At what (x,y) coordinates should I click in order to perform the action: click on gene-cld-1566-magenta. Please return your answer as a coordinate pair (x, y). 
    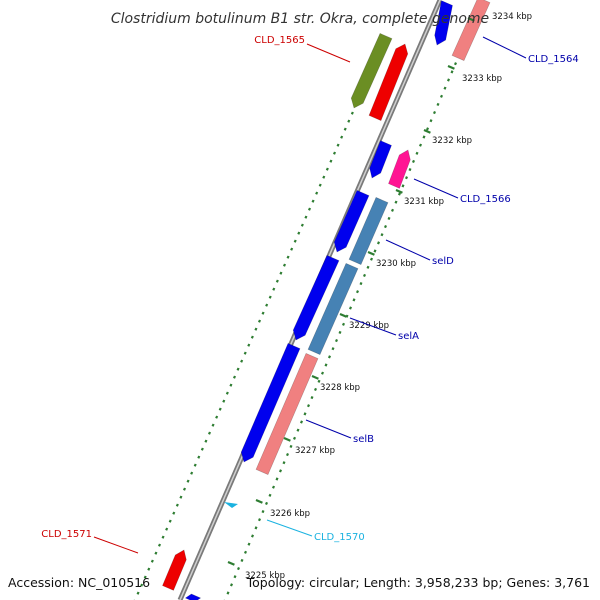
    Looking at the image, I should click on (399, 169).